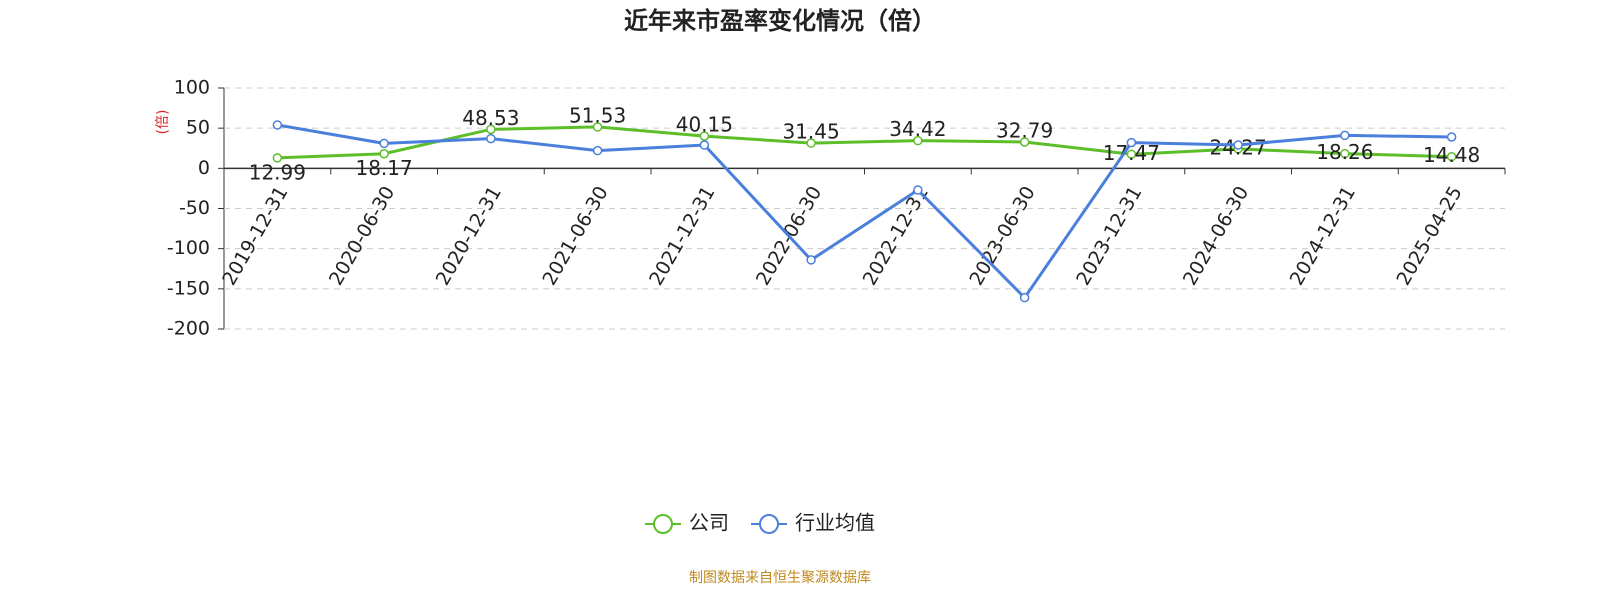 This screenshot has height=600, width=1600. Describe the element at coordinates (896, 236) in the screenshot. I see `x-tick-label: 2022-12-31` at that location.